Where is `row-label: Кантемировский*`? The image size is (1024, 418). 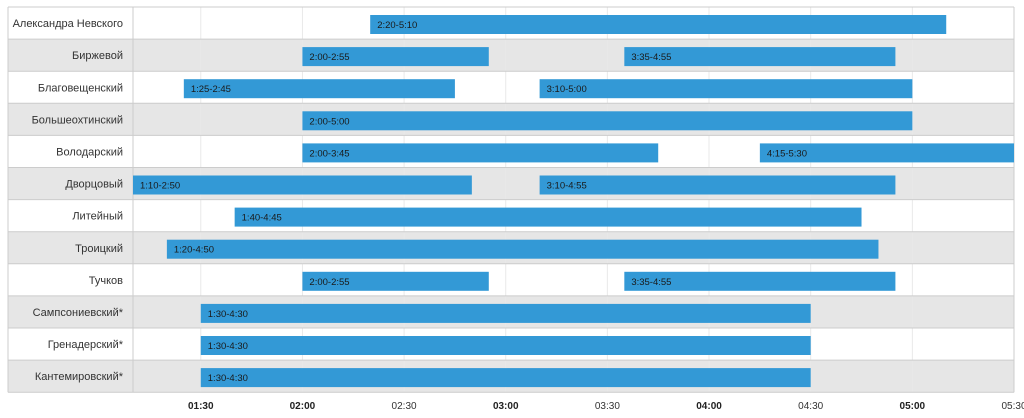 row-label: Кантемировский* is located at coordinates (79, 377).